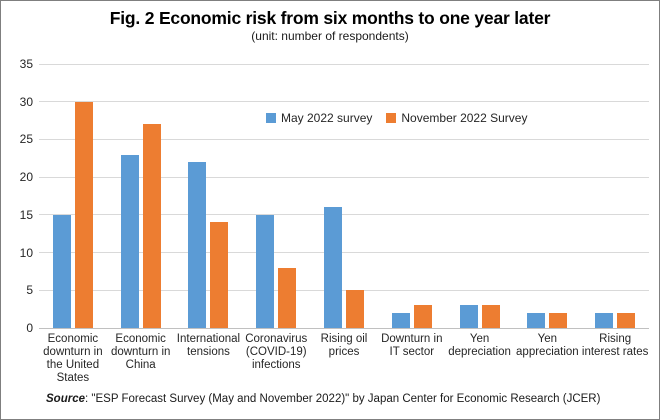 Image resolution: width=660 pixels, height=420 pixels. Describe the element at coordinates (26, 252) in the screenshot. I see `y-tick-label-10: 10` at that location.